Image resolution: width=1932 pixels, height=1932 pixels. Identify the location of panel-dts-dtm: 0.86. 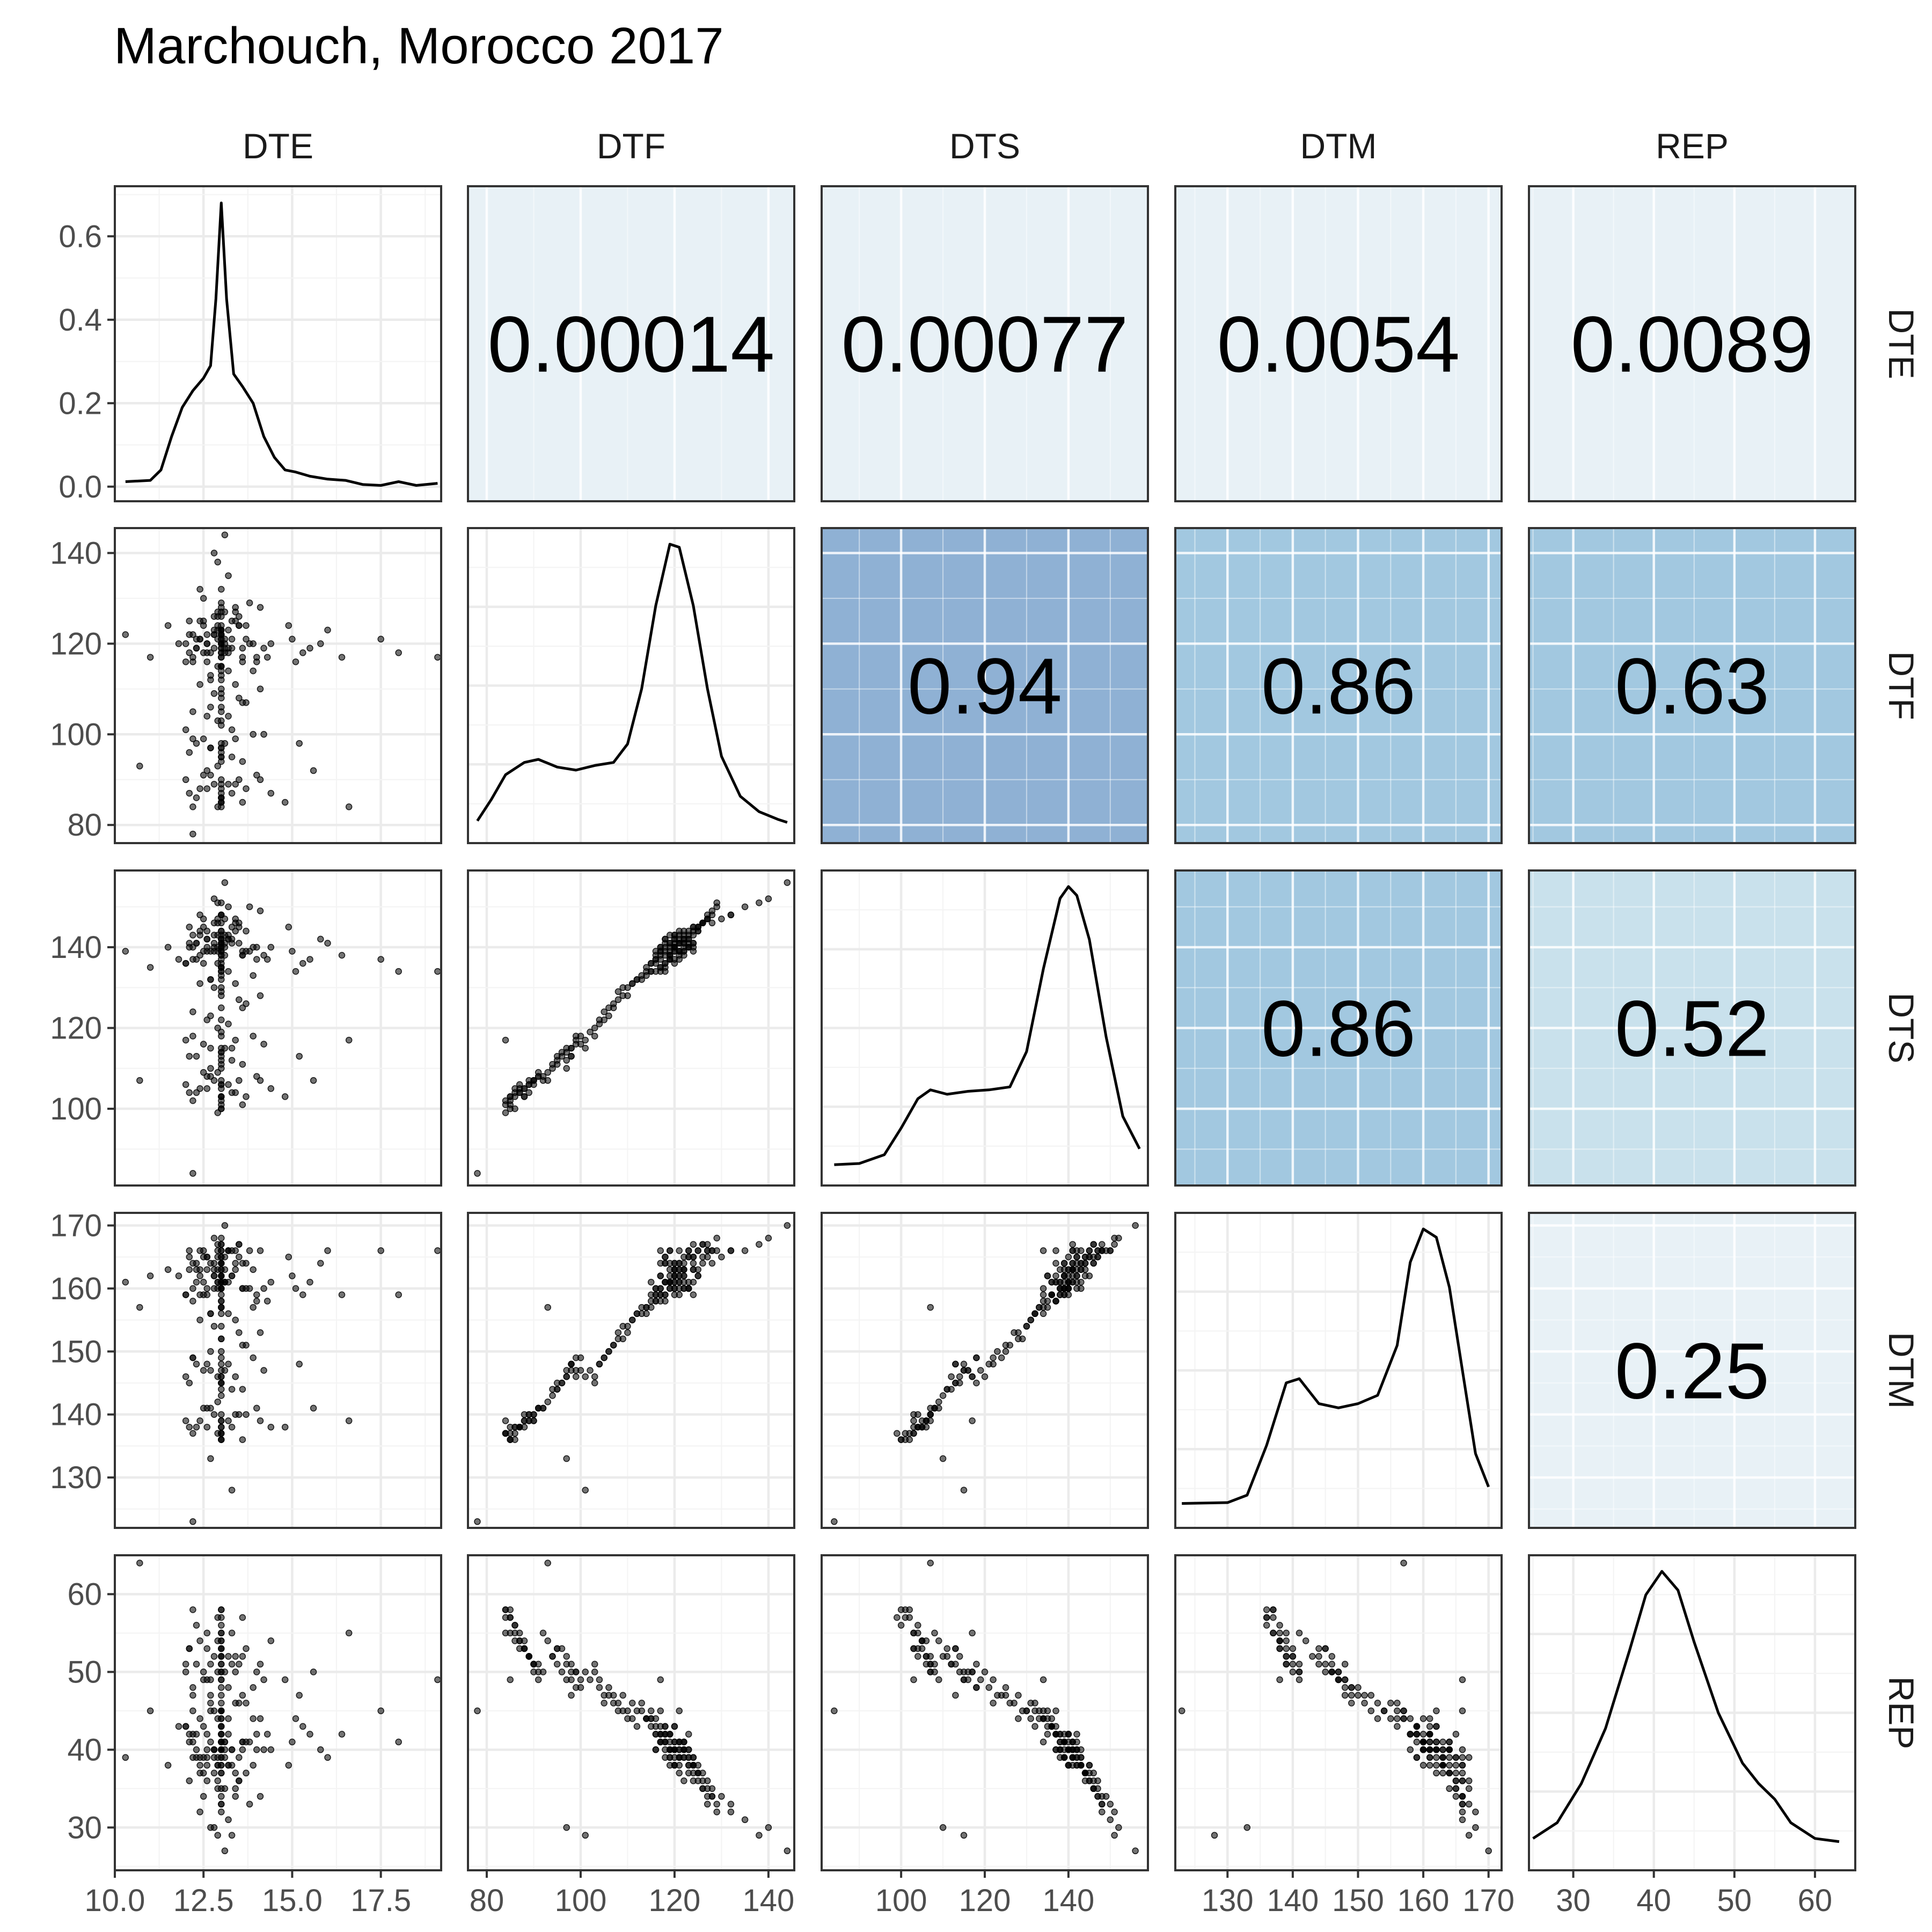
(1338, 1028).